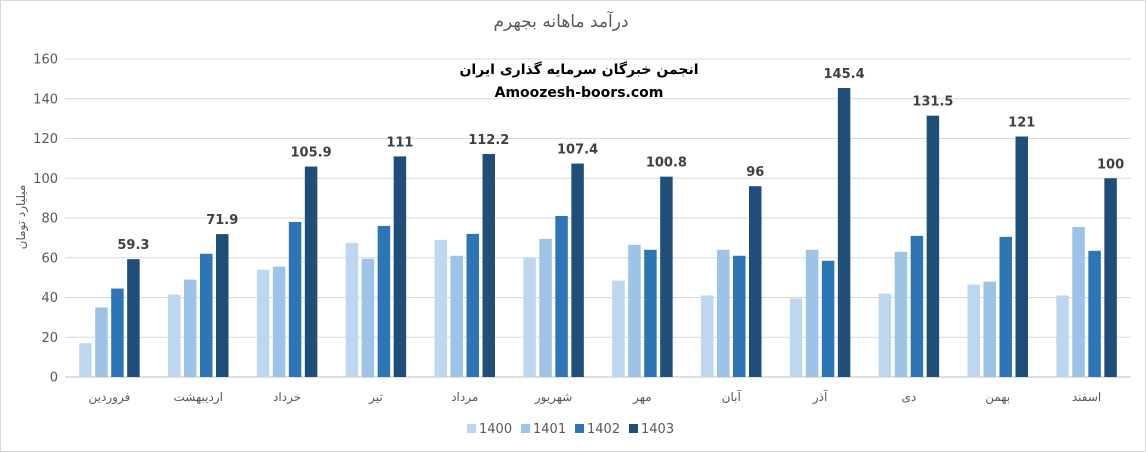 The image size is (1146, 453). I want to click on x-category-label: اسفند, so click(1086, 397).